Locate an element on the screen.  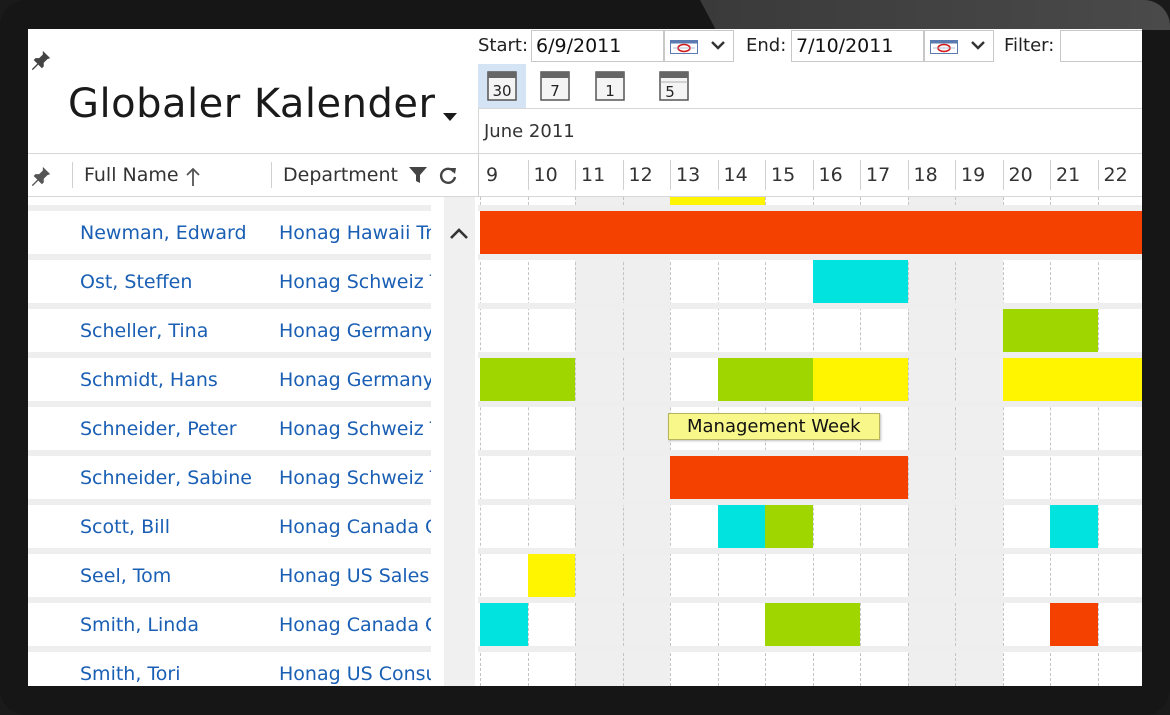
week-view-button: 7 is located at coordinates (555, 86).